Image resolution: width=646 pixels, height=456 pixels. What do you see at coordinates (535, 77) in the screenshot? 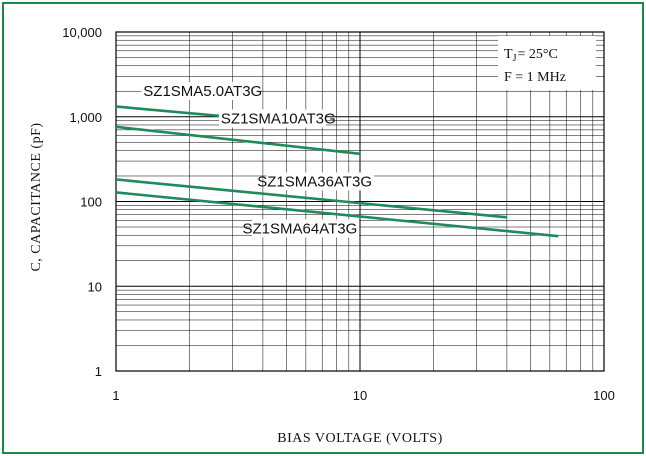
I see `frequency-label: F = 1 MHz` at bounding box center [535, 77].